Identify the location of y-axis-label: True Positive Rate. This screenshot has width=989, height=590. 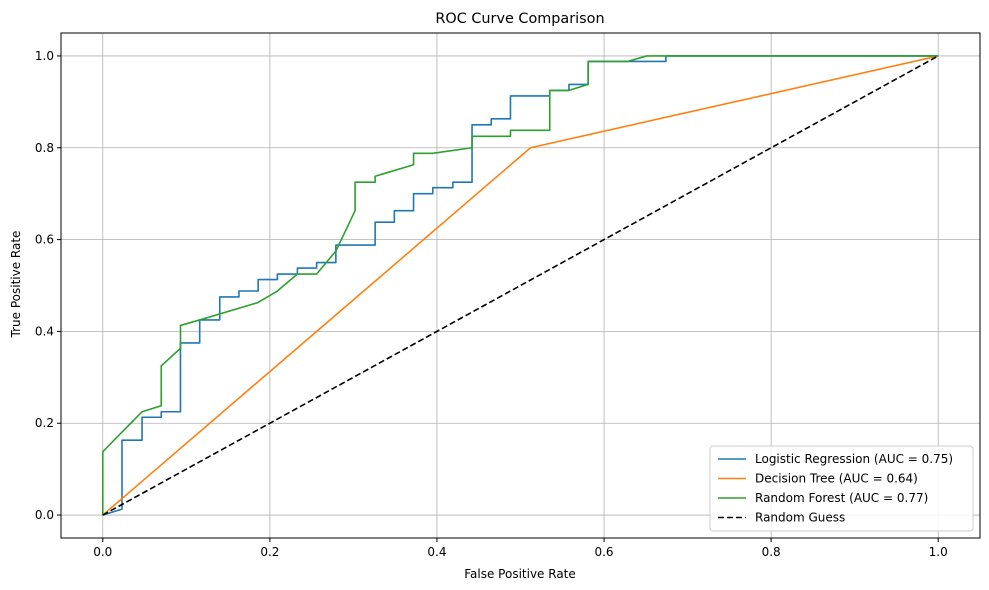
(16, 285).